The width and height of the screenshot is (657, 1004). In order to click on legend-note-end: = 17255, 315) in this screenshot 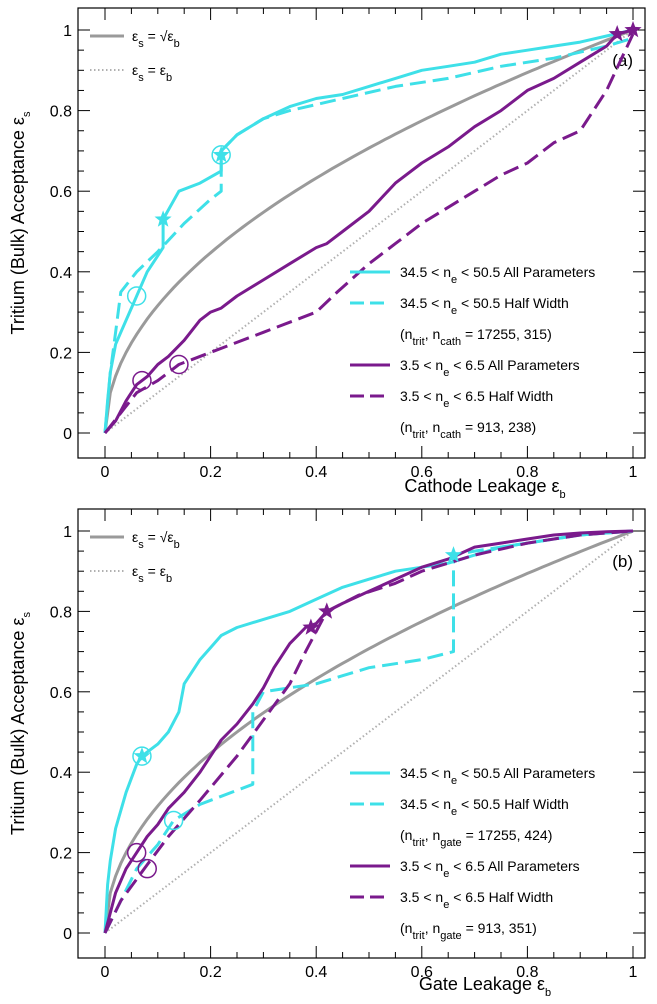, I will do `click(506, 334)`.